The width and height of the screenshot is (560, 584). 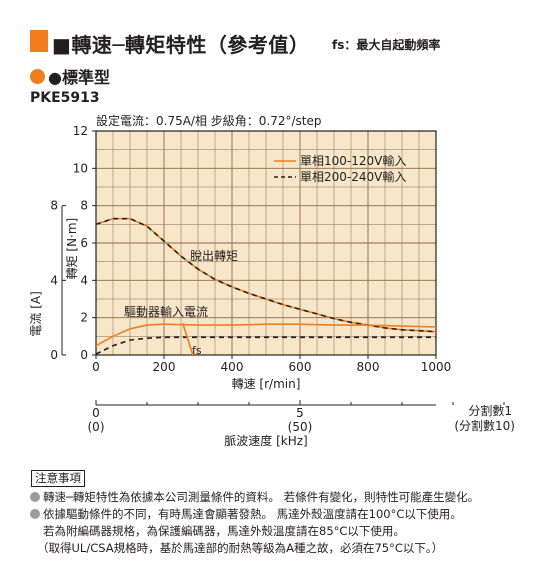 I want to click on note-2: 依據驅動條件的不同，有時馬達會顯著發熱。 馬達外殼溫度請在100°C以下使用。, so click(x=246, y=514).